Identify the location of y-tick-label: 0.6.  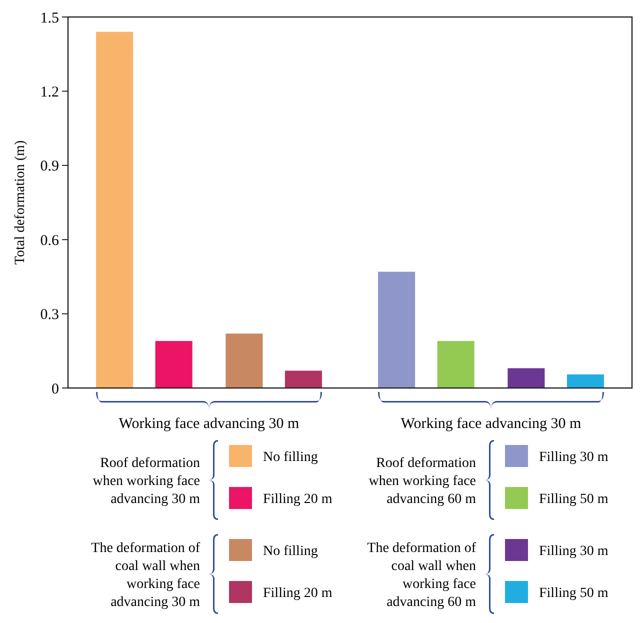
(50, 240).